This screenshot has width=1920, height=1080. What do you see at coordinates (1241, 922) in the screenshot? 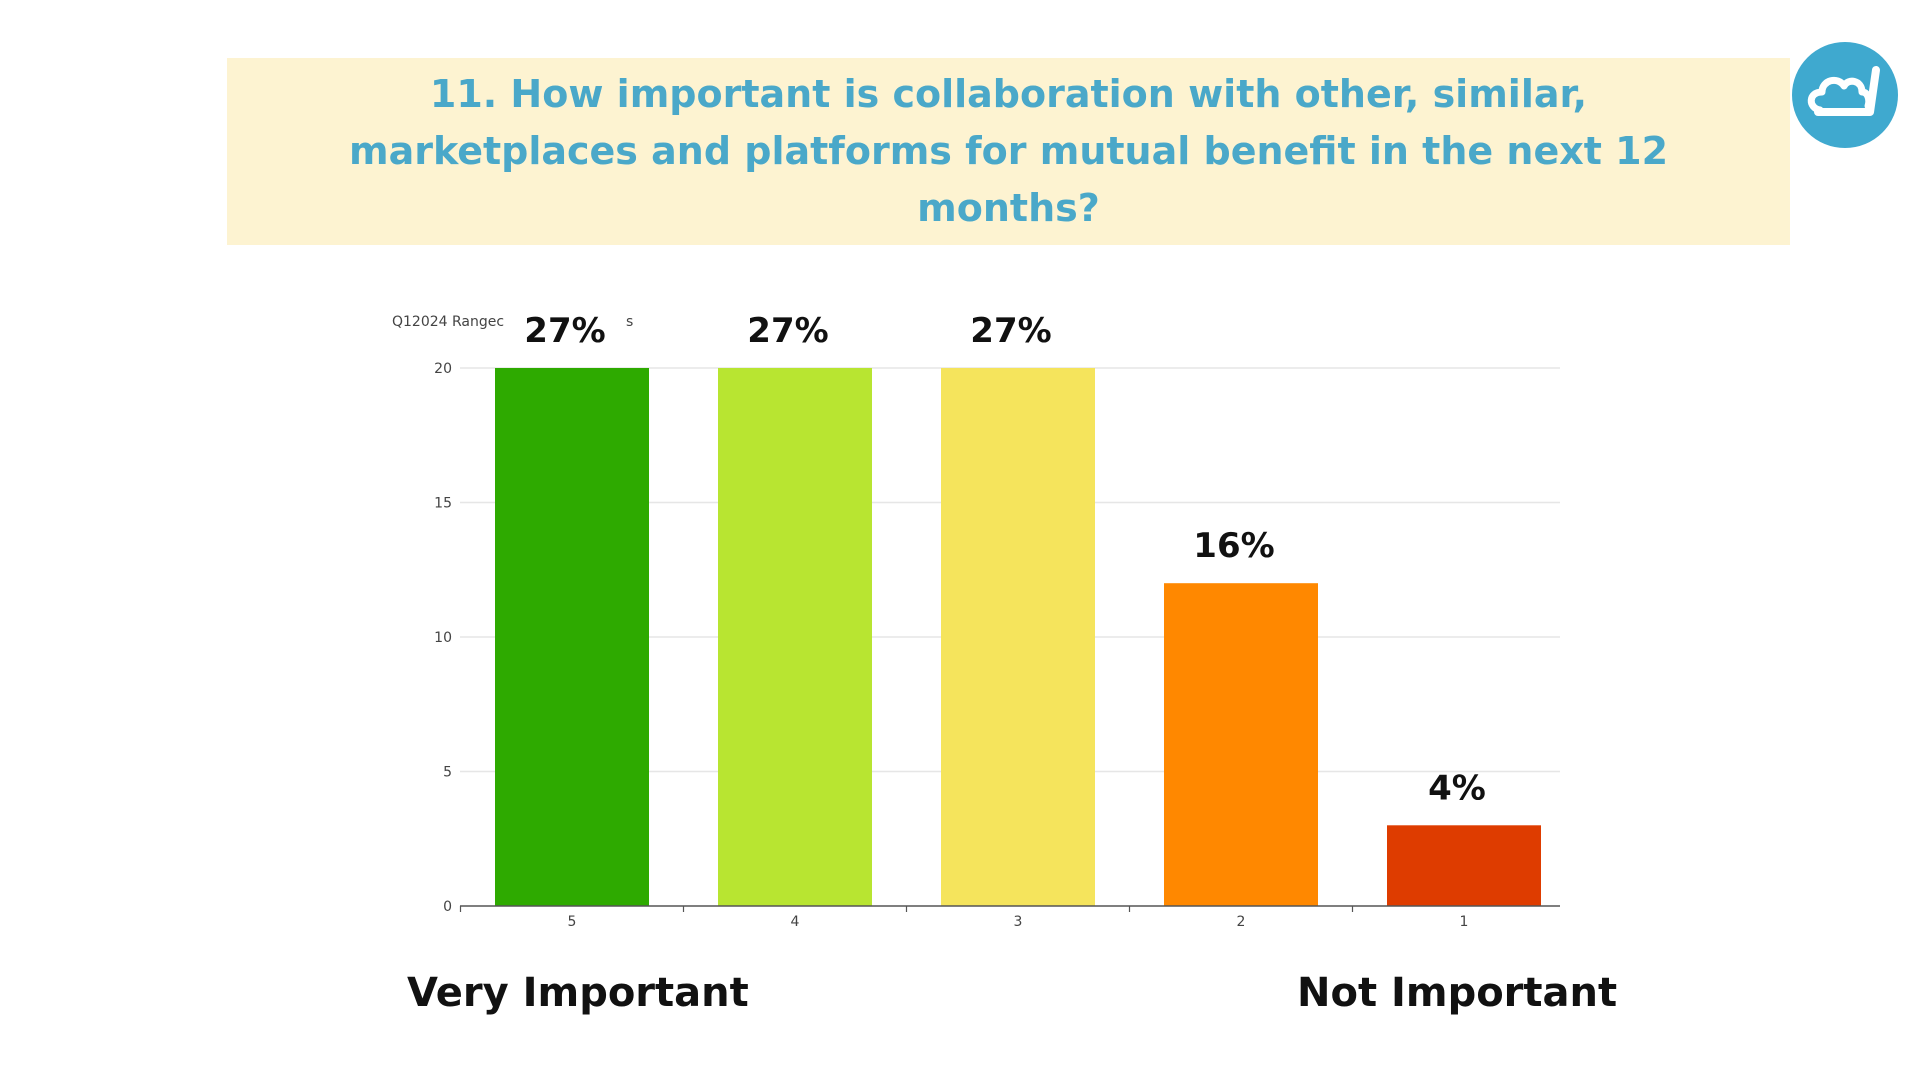
I see `x-tick-label: 2` at bounding box center [1241, 922].